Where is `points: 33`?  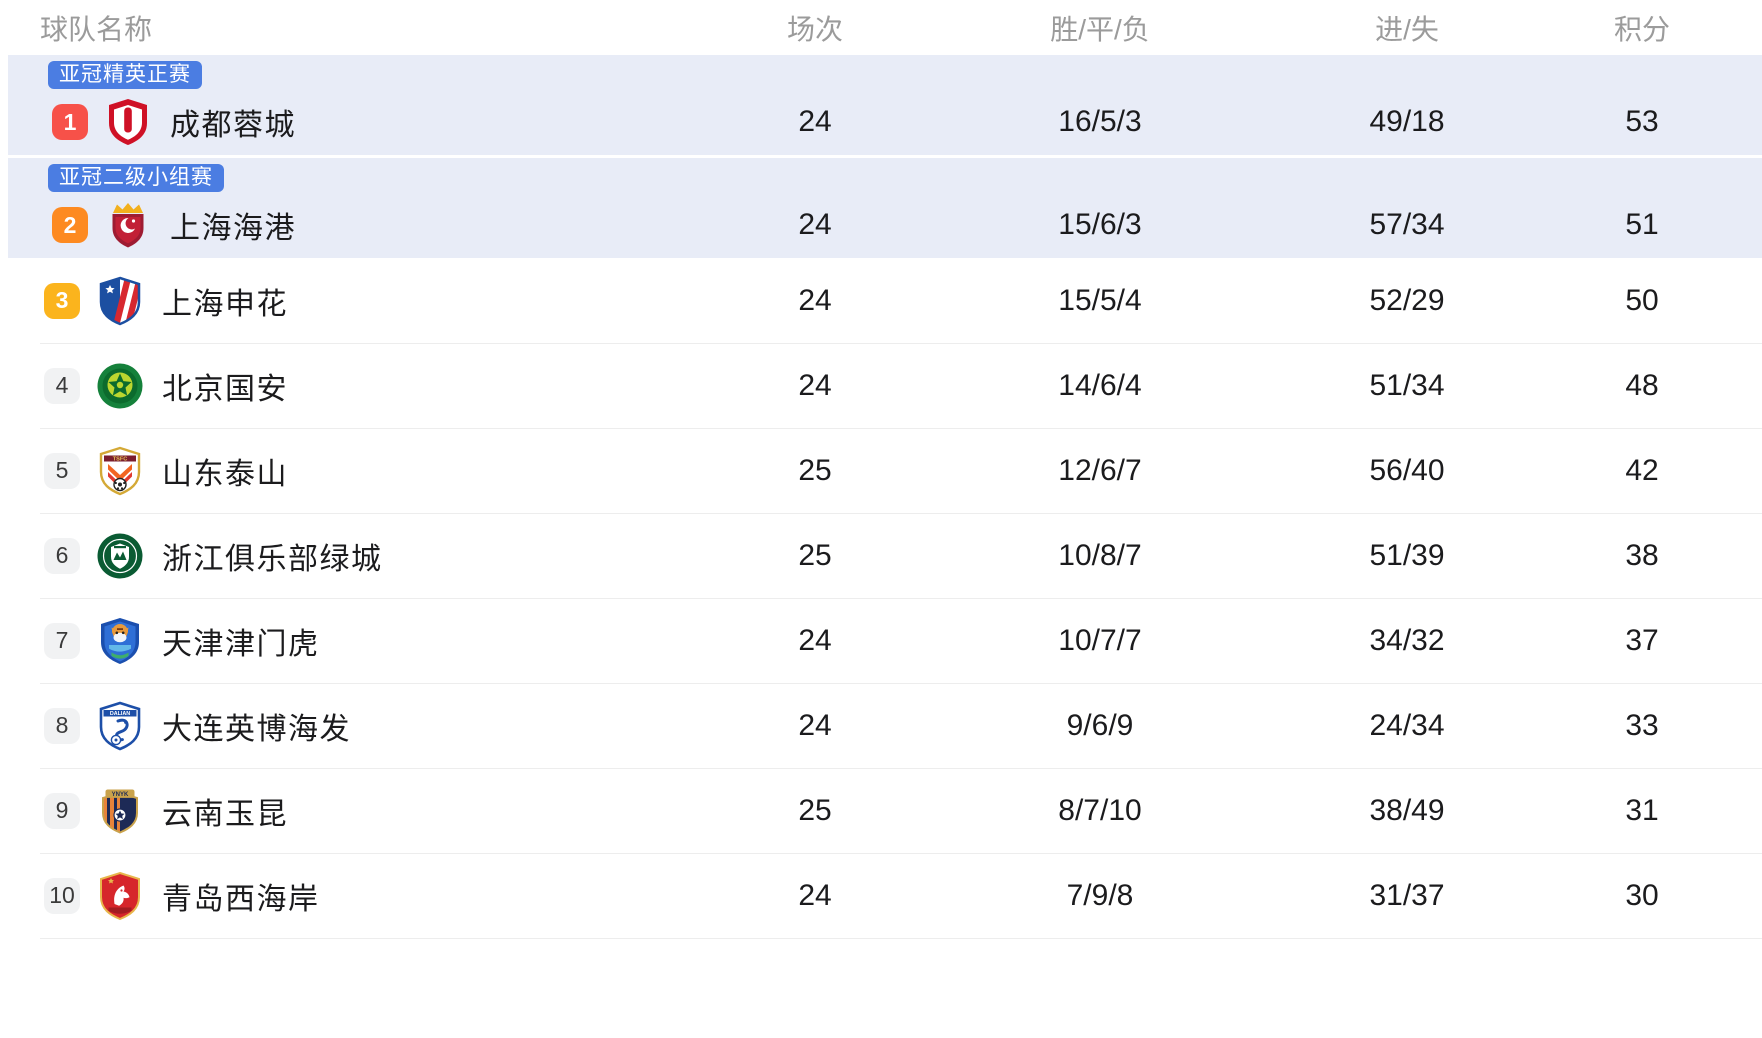
points: 33 is located at coordinates (1642, 725).